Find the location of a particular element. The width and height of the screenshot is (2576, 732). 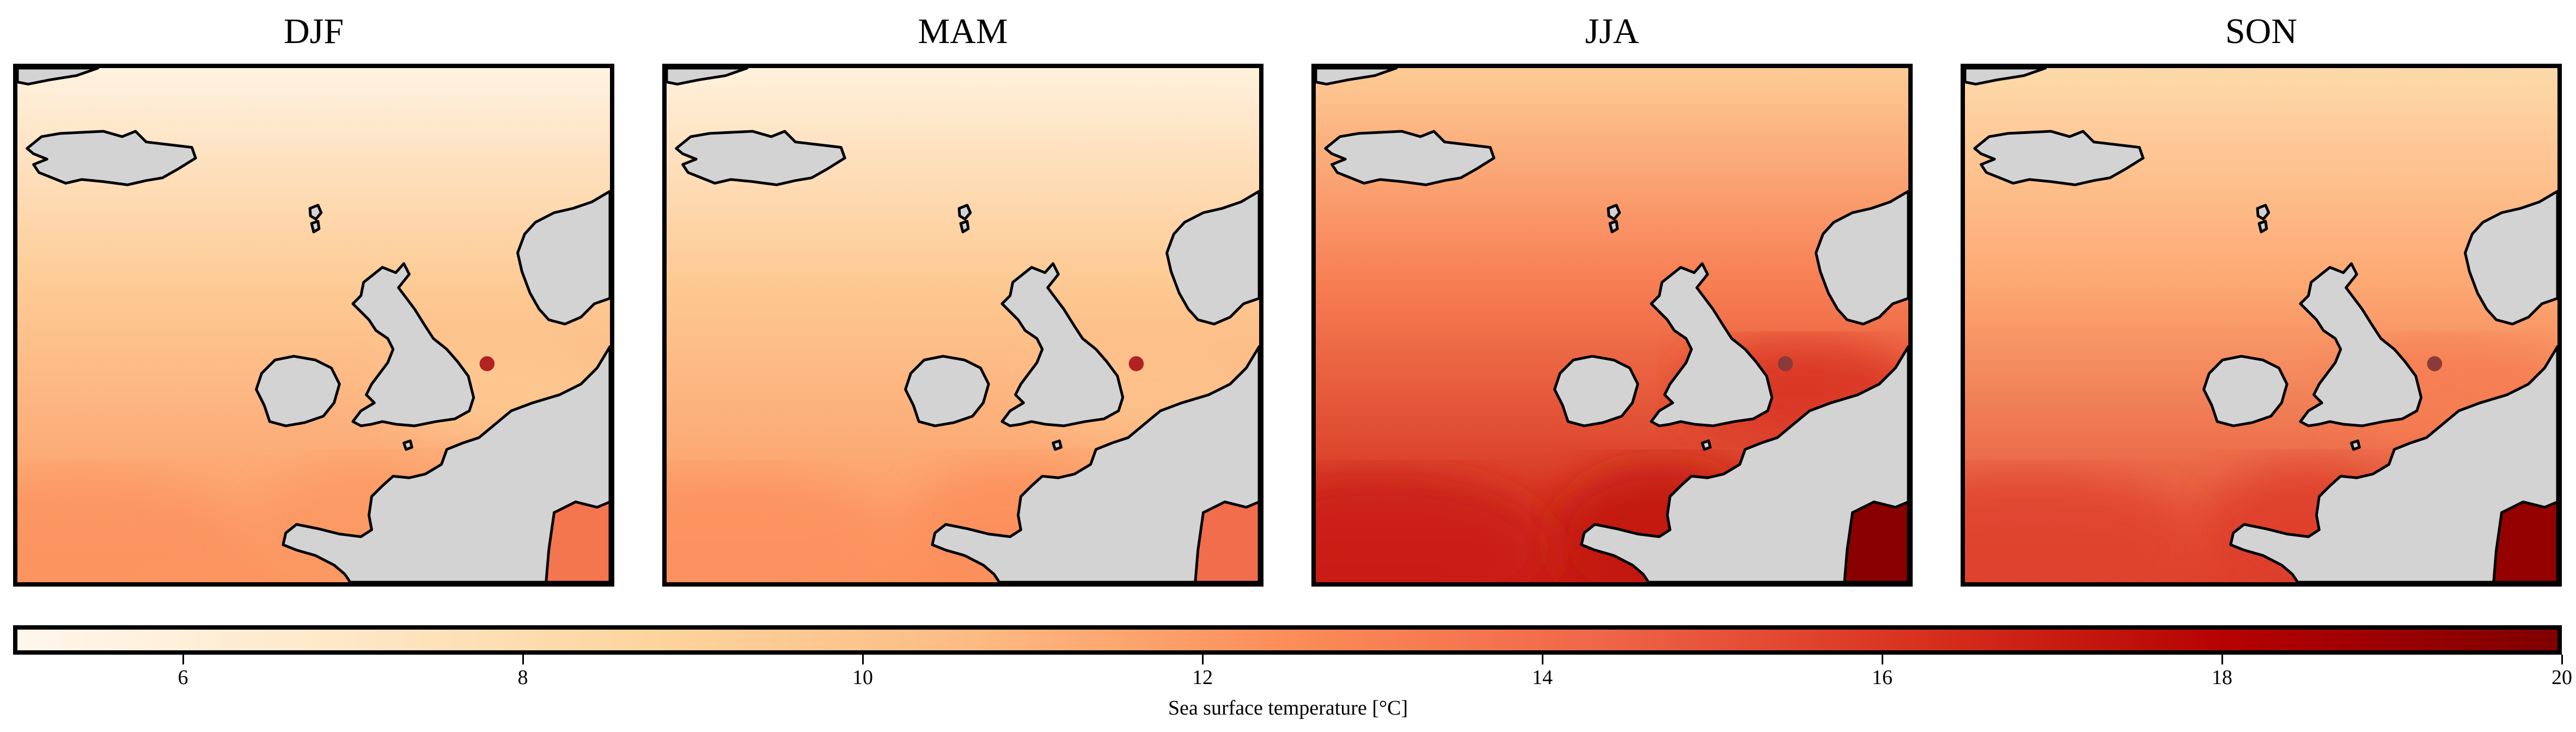

colorbar-tick-label: 8 is located at coordinates (522, 677).